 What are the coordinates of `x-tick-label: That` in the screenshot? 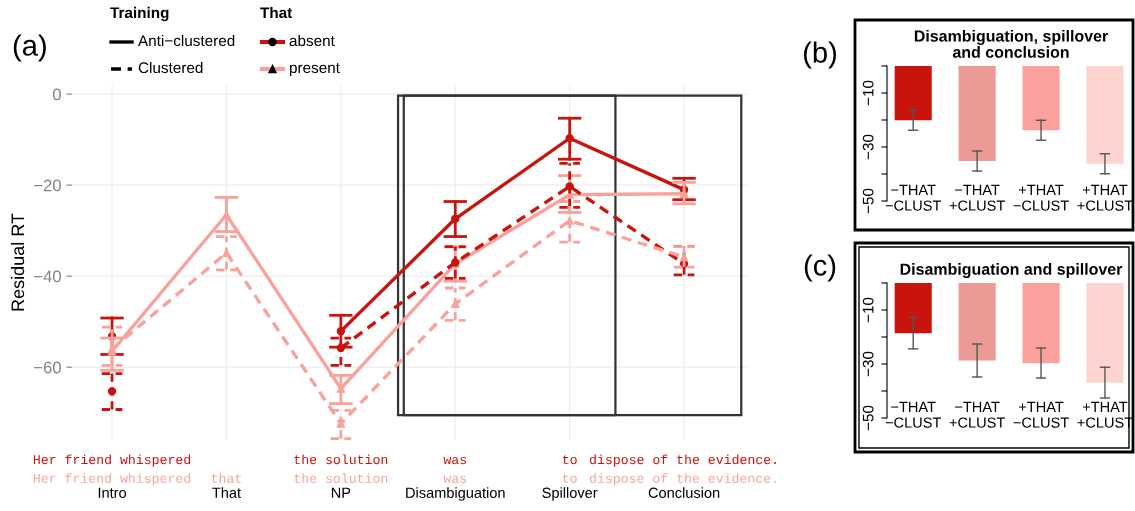 It's located at (226, 492).